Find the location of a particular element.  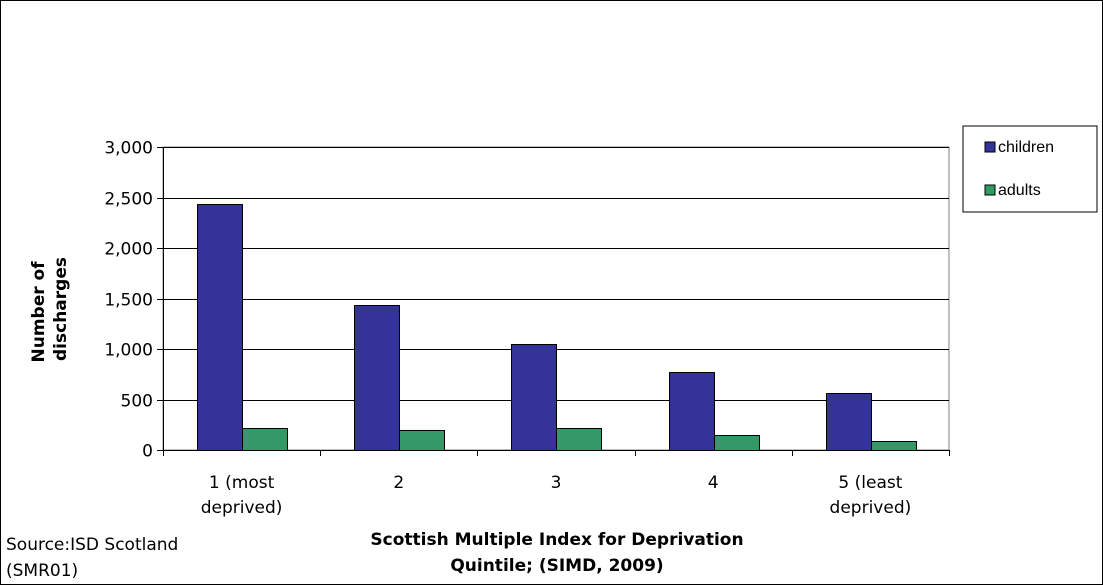

y-tick-label: 1,500 is located at coordinates (128, 301).